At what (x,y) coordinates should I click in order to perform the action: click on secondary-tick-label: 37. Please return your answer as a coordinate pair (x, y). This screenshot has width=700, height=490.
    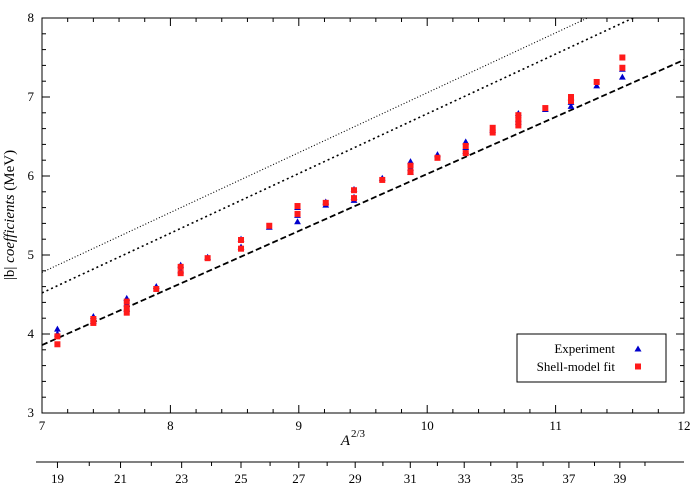
    Looking at the image, I should click on (569, 478).